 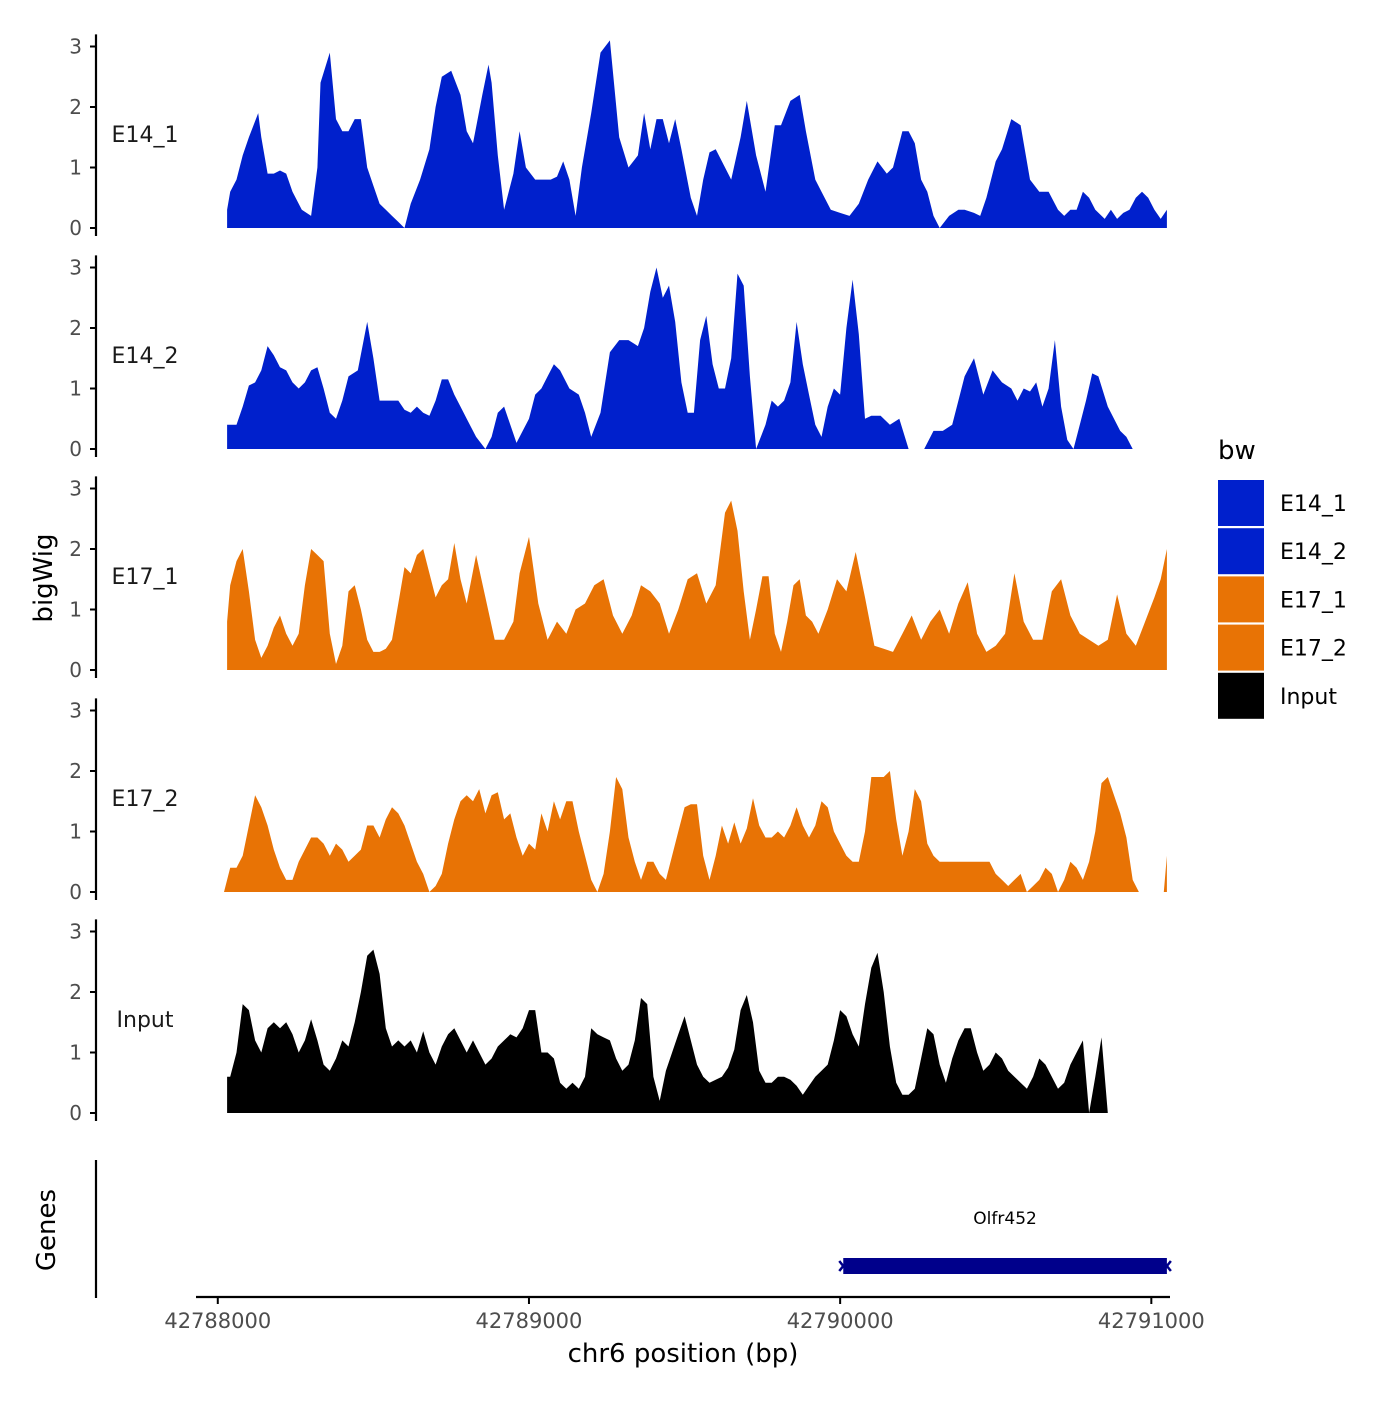 What do you see at coordinates (1166, 1266) in the screenshot?
I see `gene-end-marker` at bounding box center [1166, 1266].